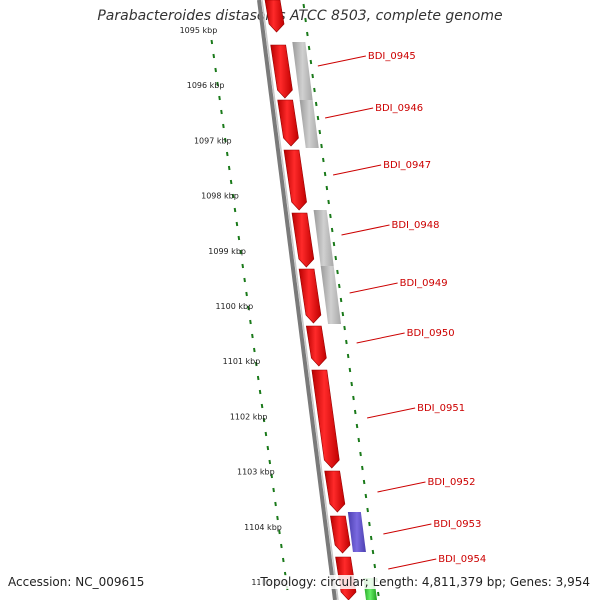 This screenshot has height=600, width=600. Describe the element at coordinates (424, 283) in the screenshot. I see `gene-label: BDI_0949` at that location.